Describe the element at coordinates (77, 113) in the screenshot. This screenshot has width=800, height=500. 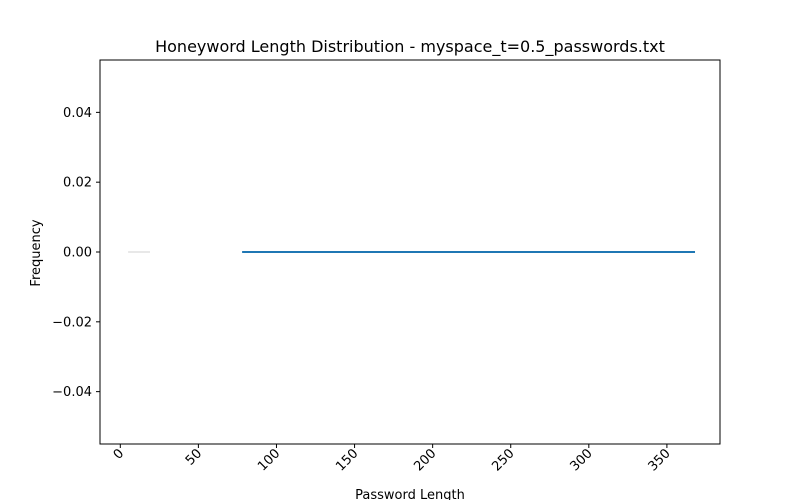
I see `y-tick-label: 0.04` at that location.